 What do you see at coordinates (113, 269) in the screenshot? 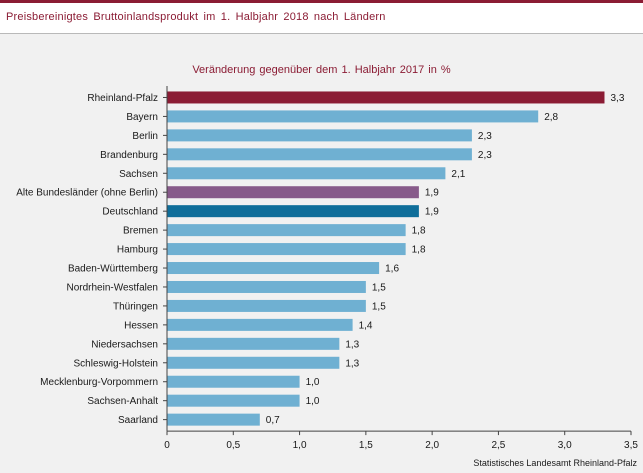
I see `category-label: Baden-Württemberg` at bounding box center [113, 269].